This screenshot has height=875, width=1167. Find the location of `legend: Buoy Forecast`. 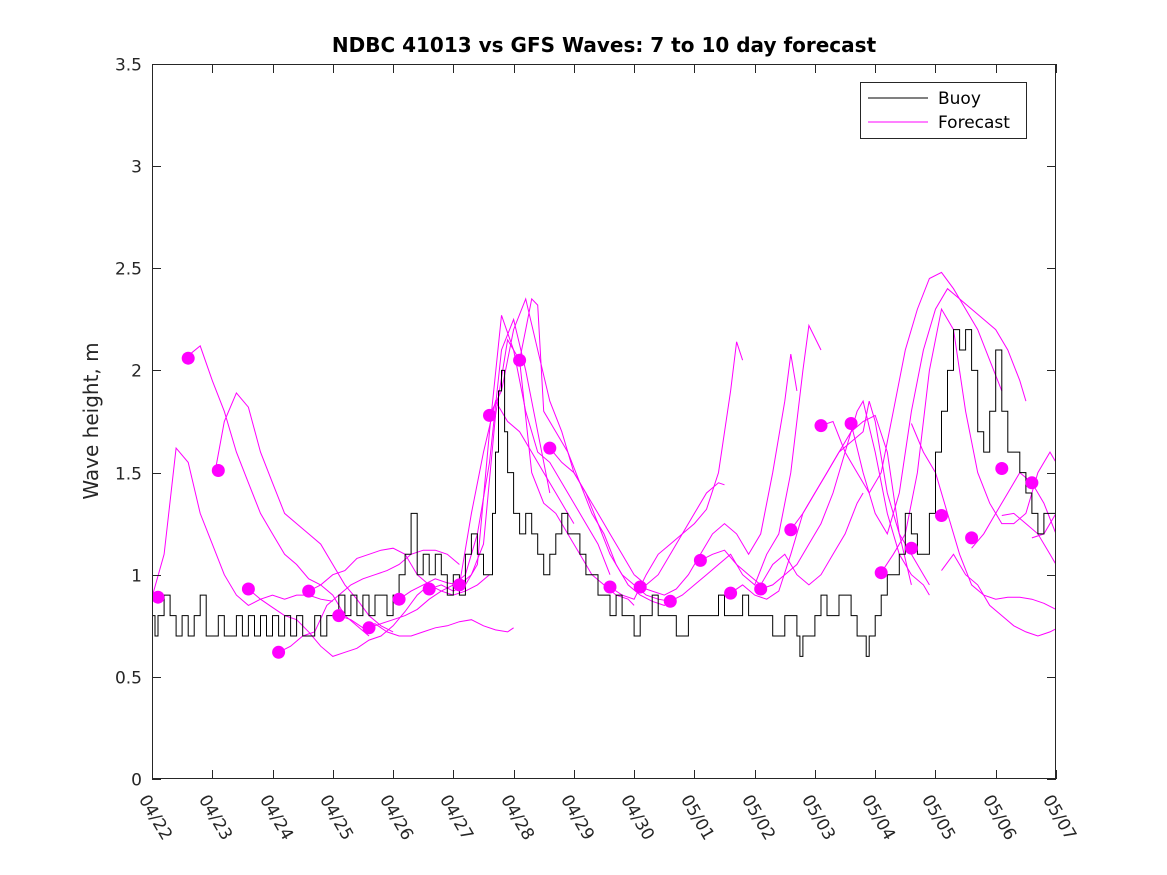

legend: Buoy Forecast is located at coordinates (943, 110).